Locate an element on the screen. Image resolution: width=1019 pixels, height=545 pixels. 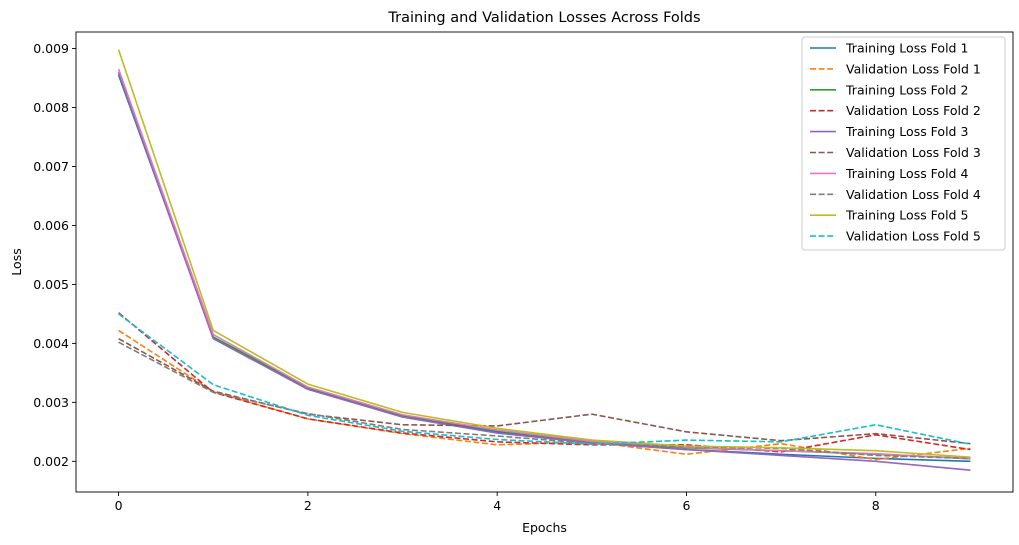
y-tick-label: 0.008 is located at coordinates (51, 107).